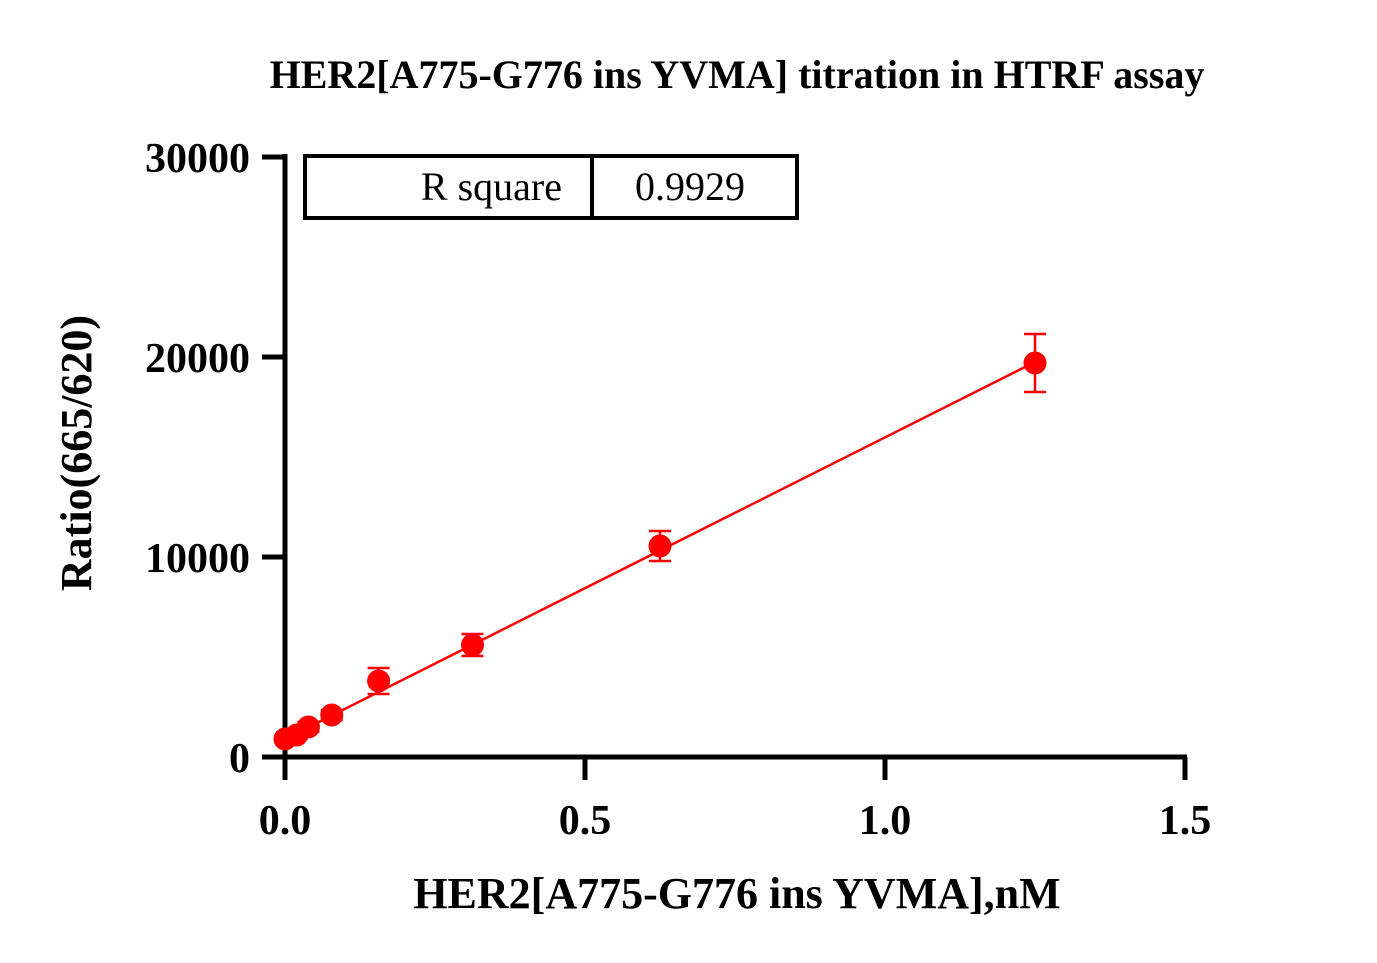 The width and height of the screenshot is (1377, 963). I want to click on x-tick-label: 0.5, so click(585, 821).